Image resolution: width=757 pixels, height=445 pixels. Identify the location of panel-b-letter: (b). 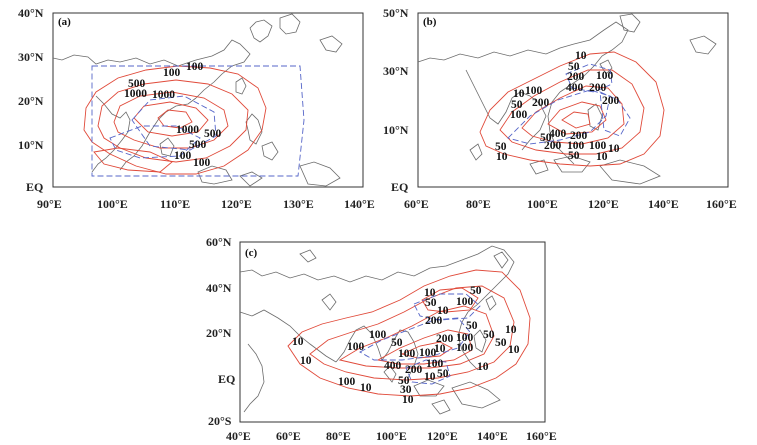
(430, 22).